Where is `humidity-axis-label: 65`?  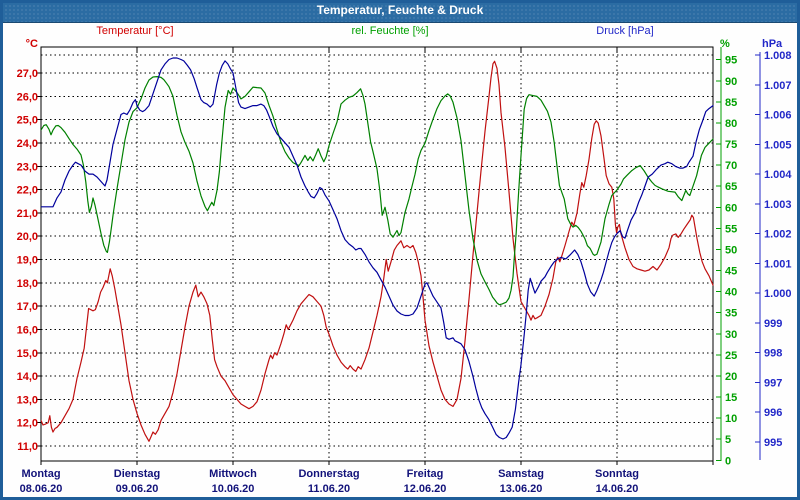 humidity-axis-label: 65 is located at coordinates (731, 187).